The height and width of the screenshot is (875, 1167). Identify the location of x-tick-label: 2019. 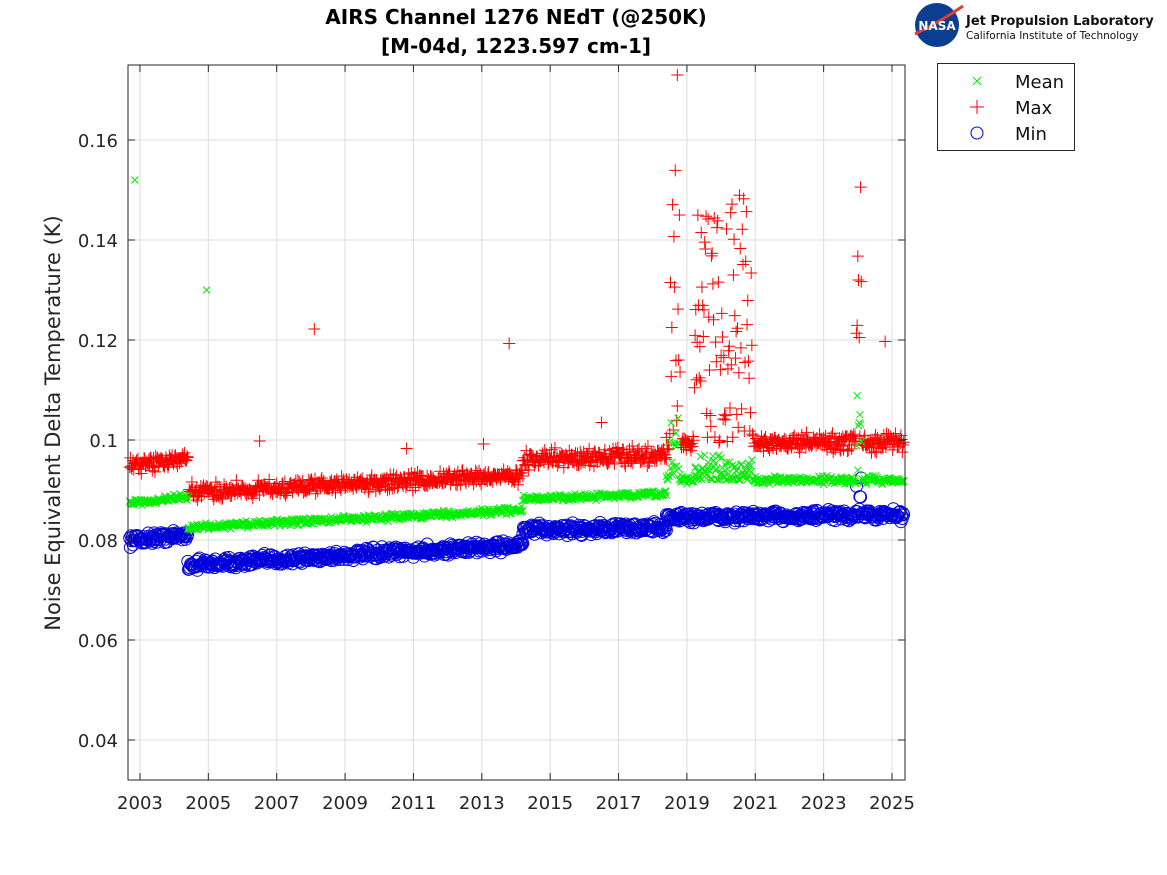
(687, 803).